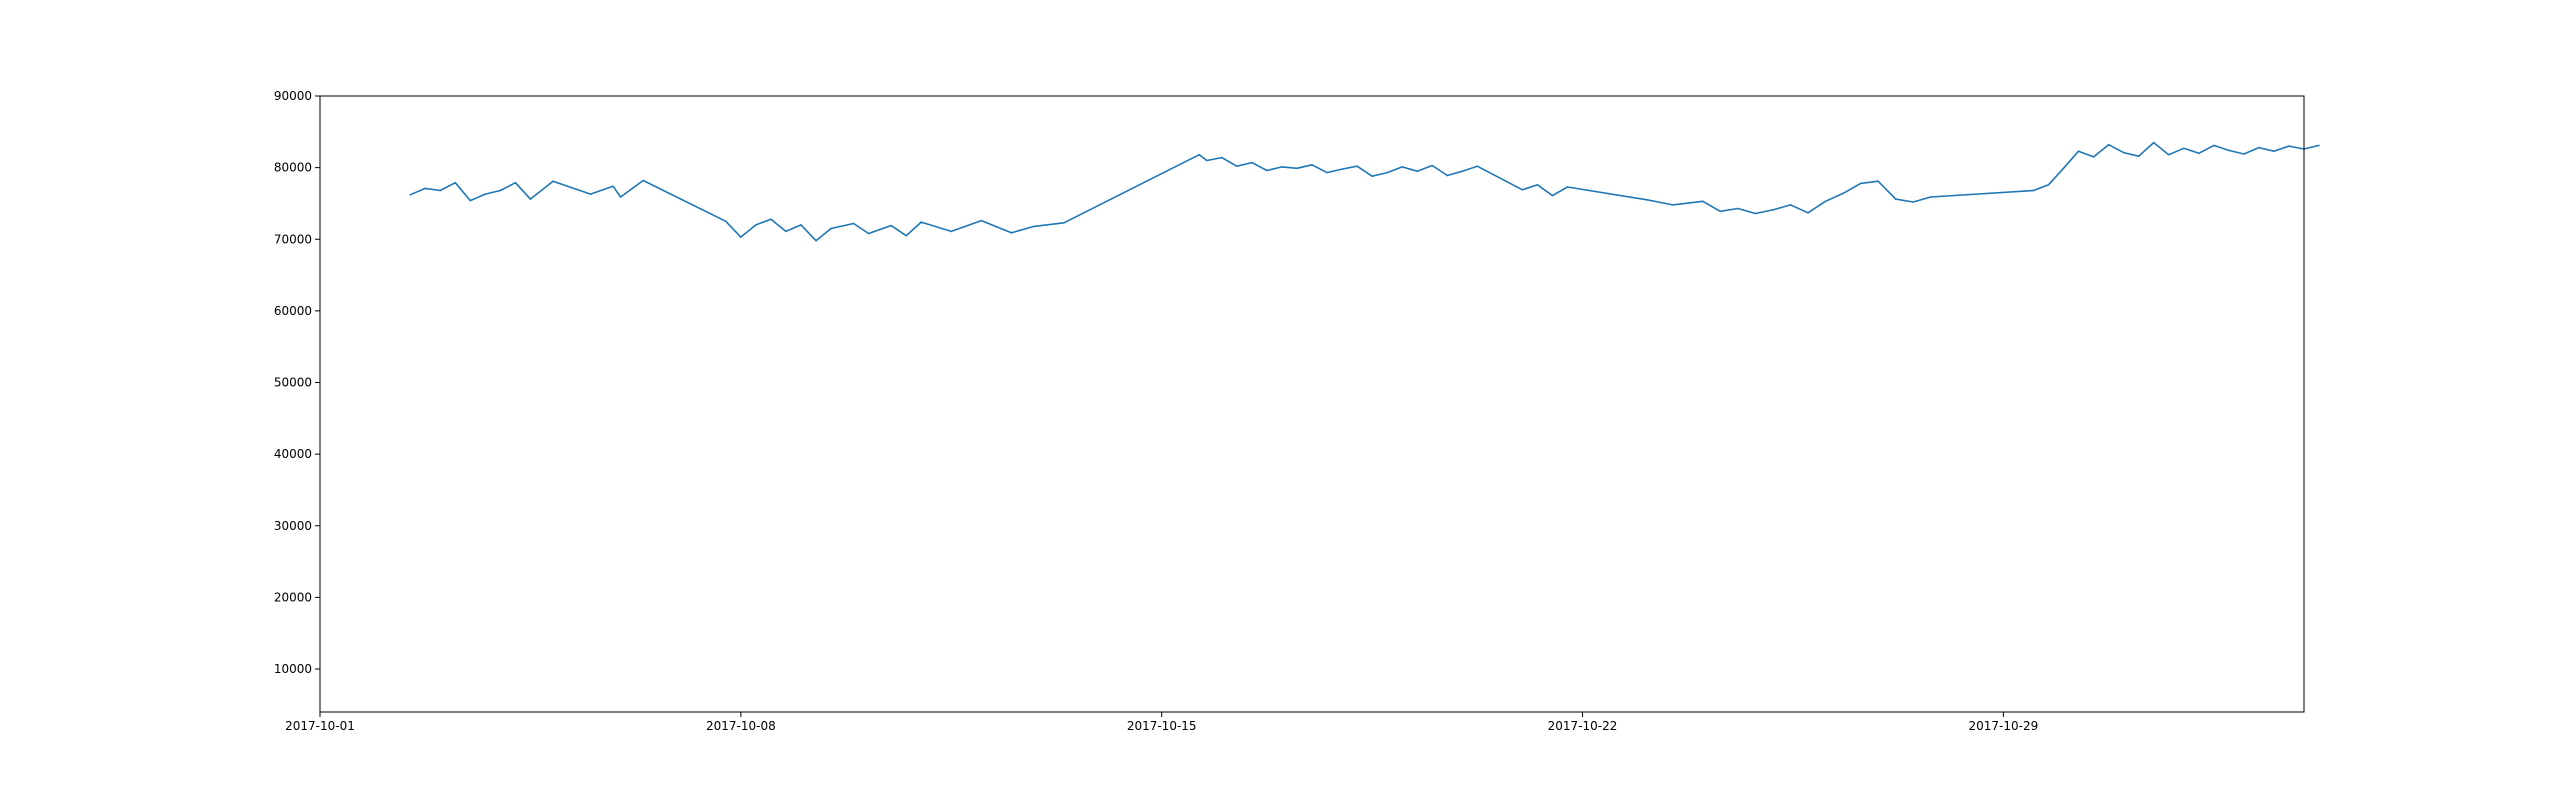  I want to click on y-tick-label: 70000, so click(293, 239).